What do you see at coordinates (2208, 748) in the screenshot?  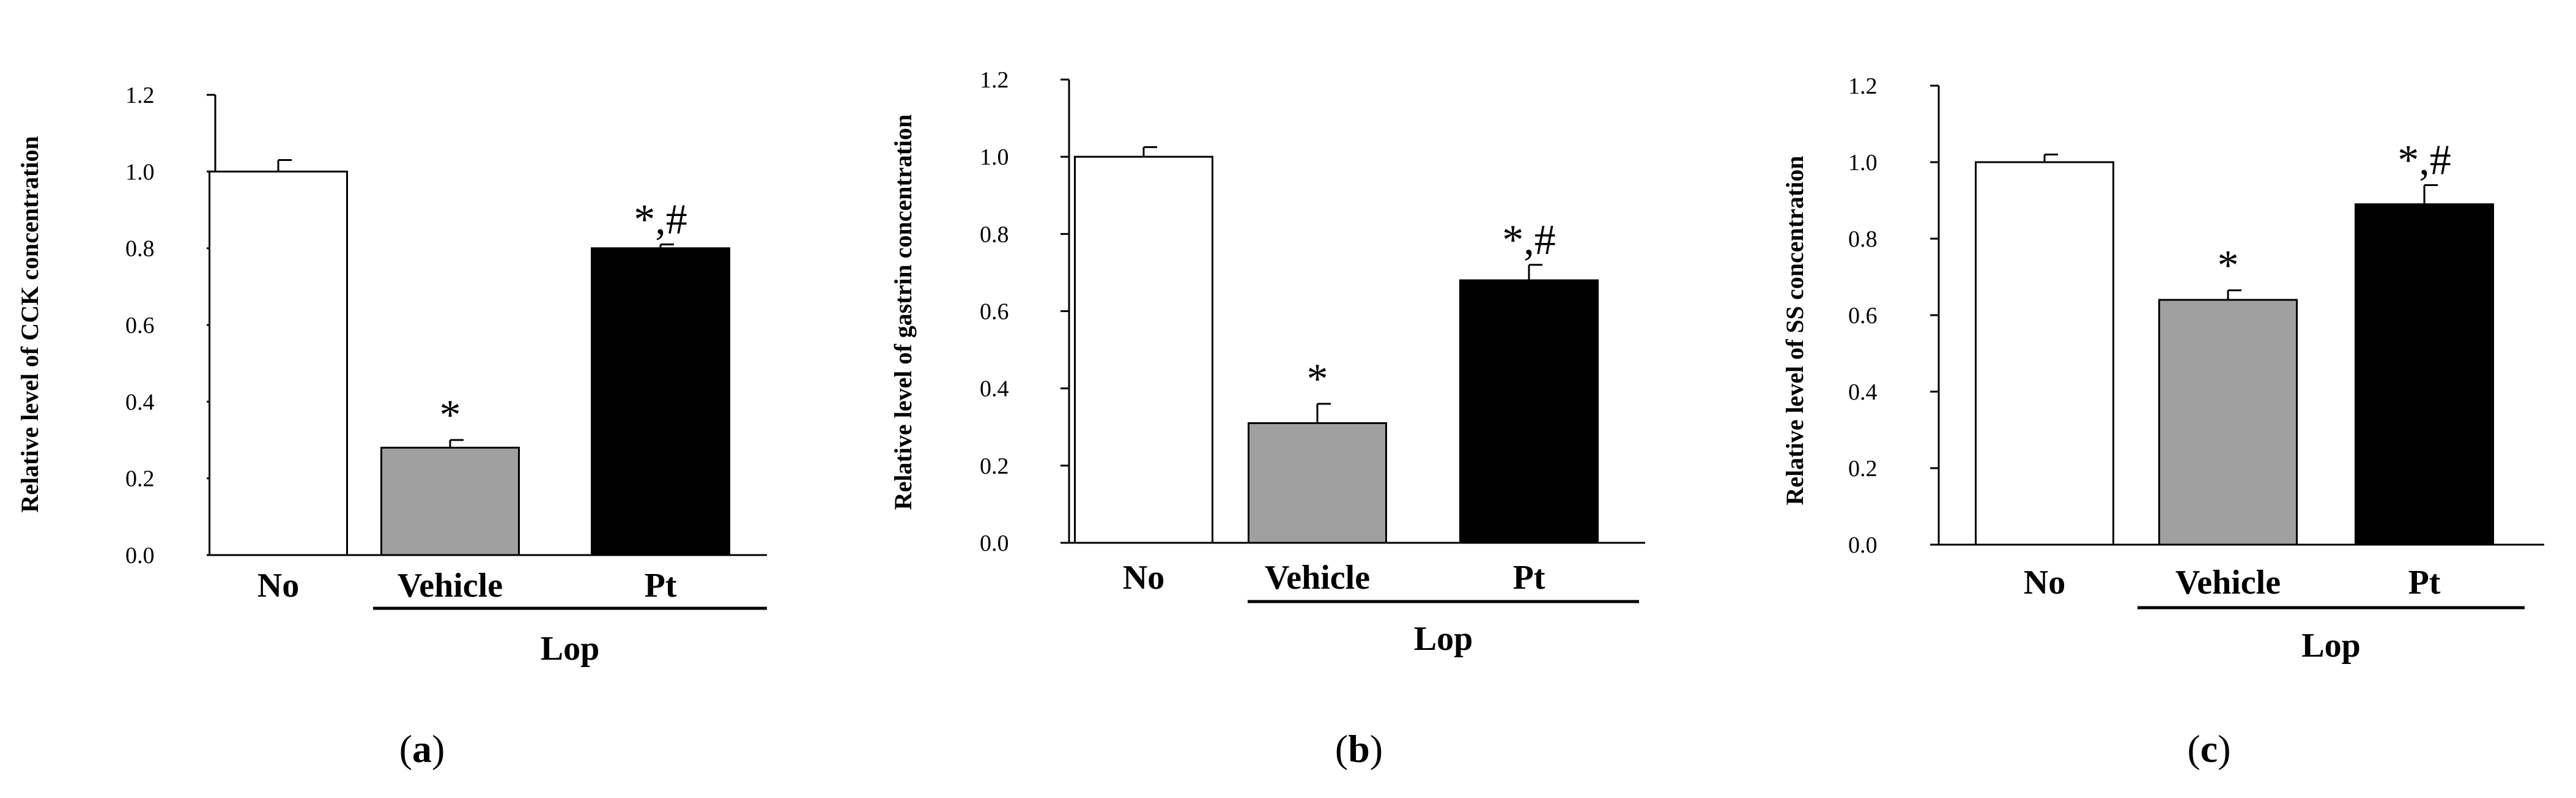 I see `panel-label: (c)` at bounding box center [2208, 748].